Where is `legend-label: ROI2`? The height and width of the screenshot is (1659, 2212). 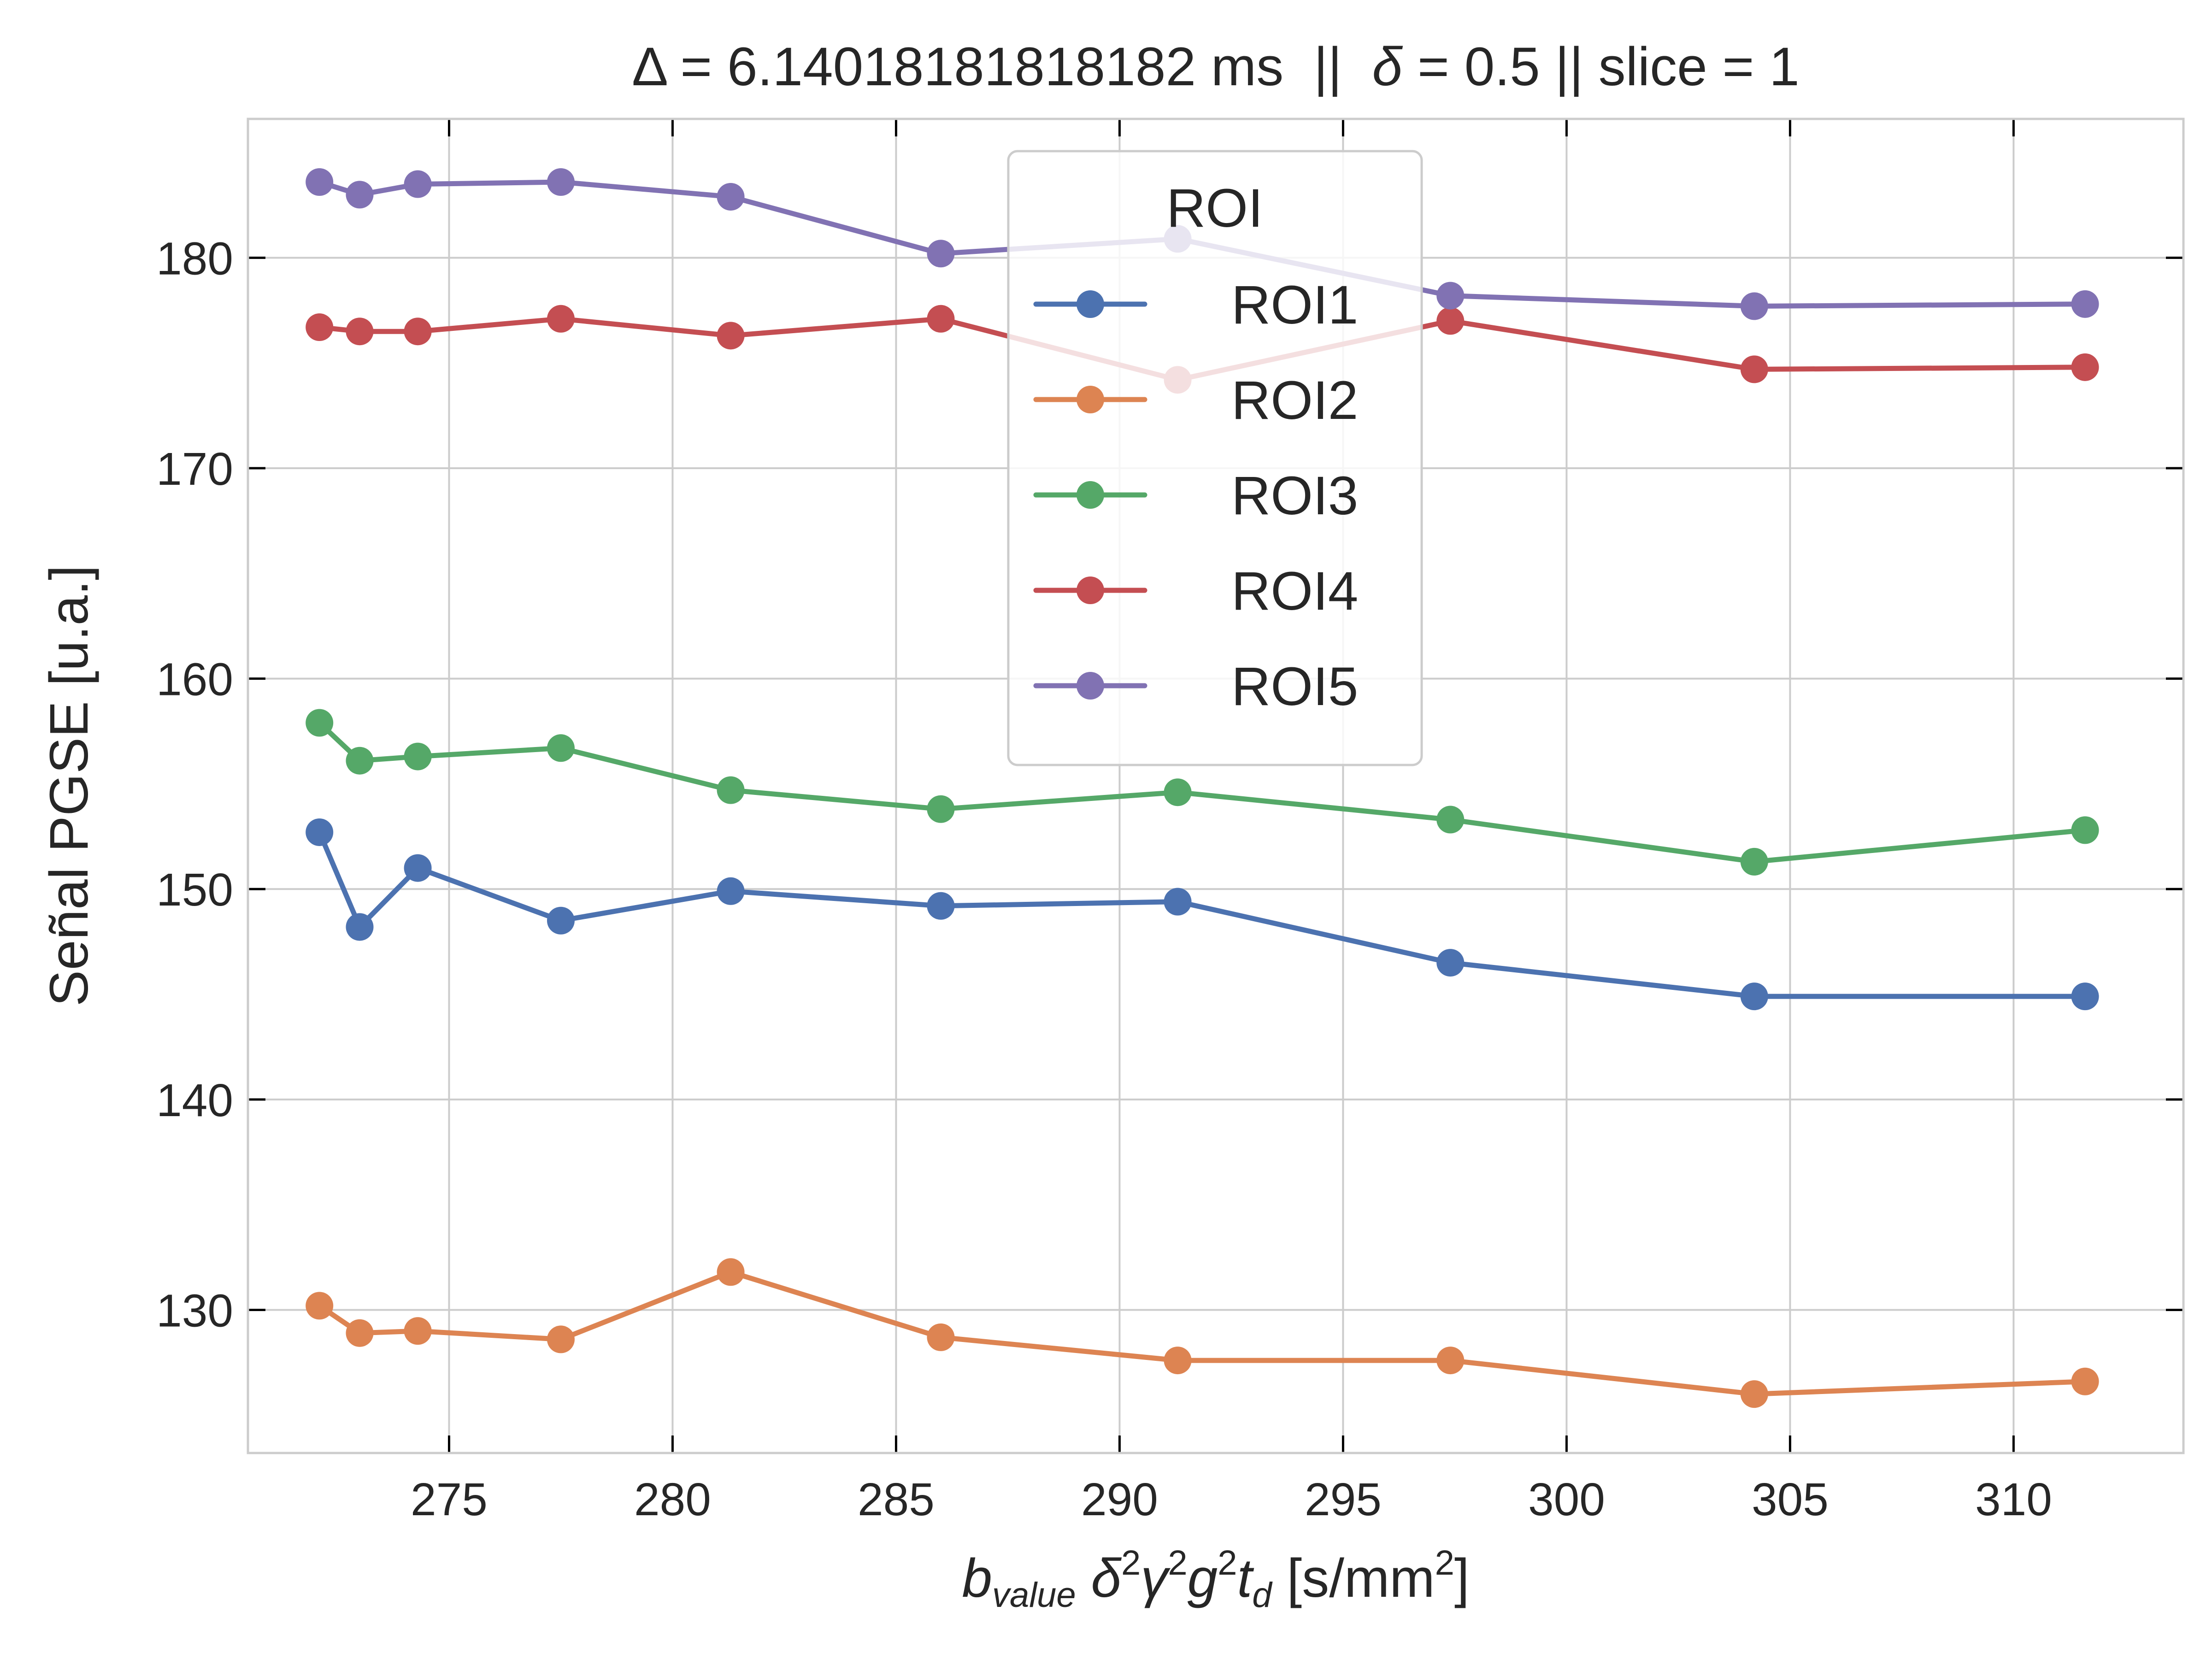
legend-label: ROI2 is located at coordinates (1294, 400).